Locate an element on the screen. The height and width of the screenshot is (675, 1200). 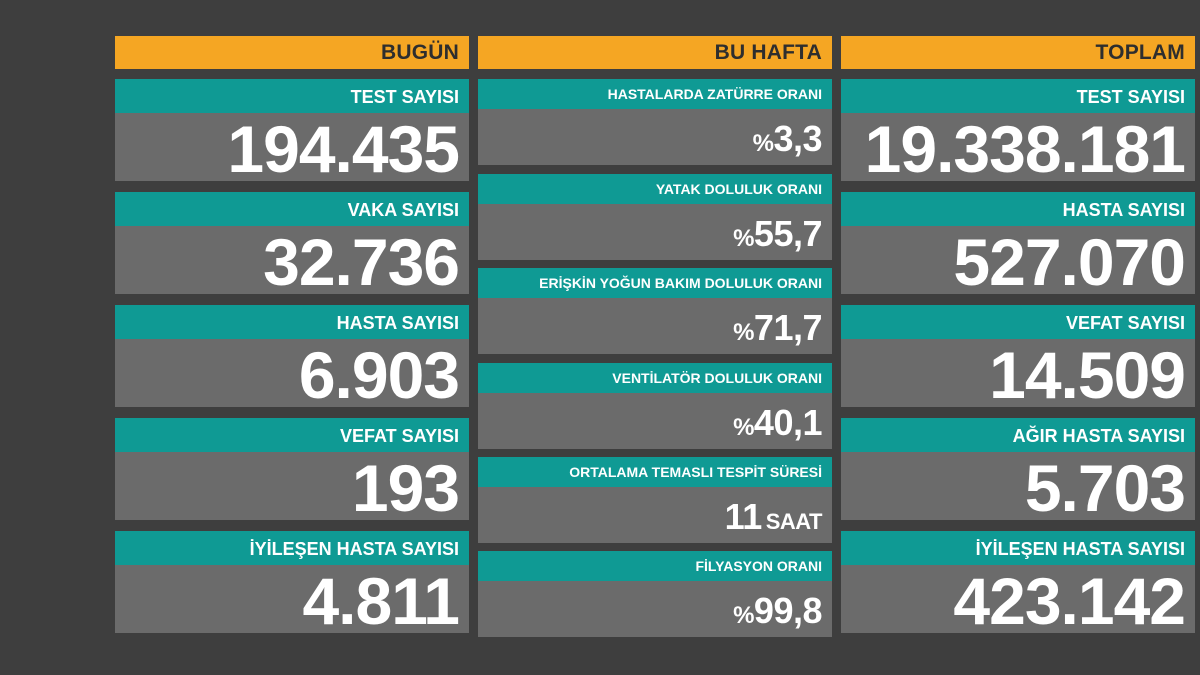
today-test-count-value: 194.435 is located at coordinates (292, 147).